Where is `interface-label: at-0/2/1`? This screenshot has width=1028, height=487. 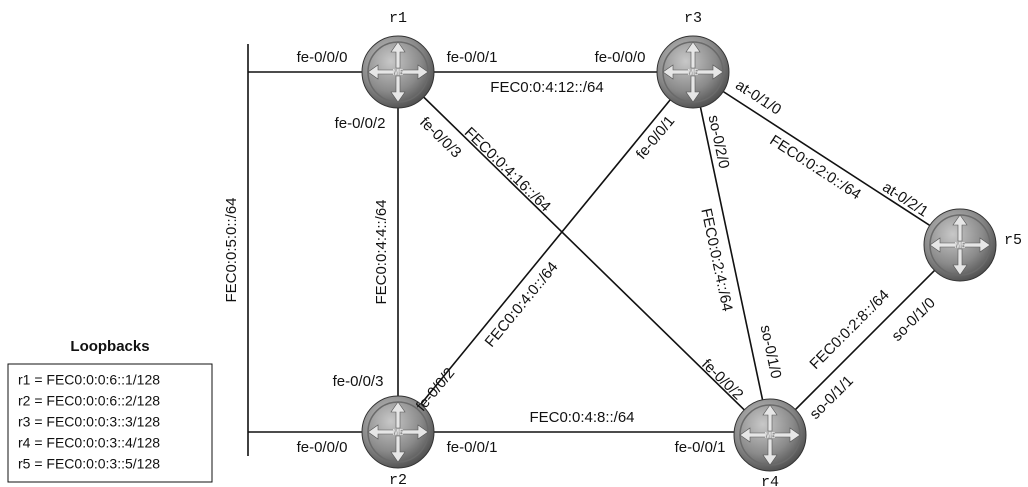 interface-label: at-0/2/1 is located at coordinates (905, 200).